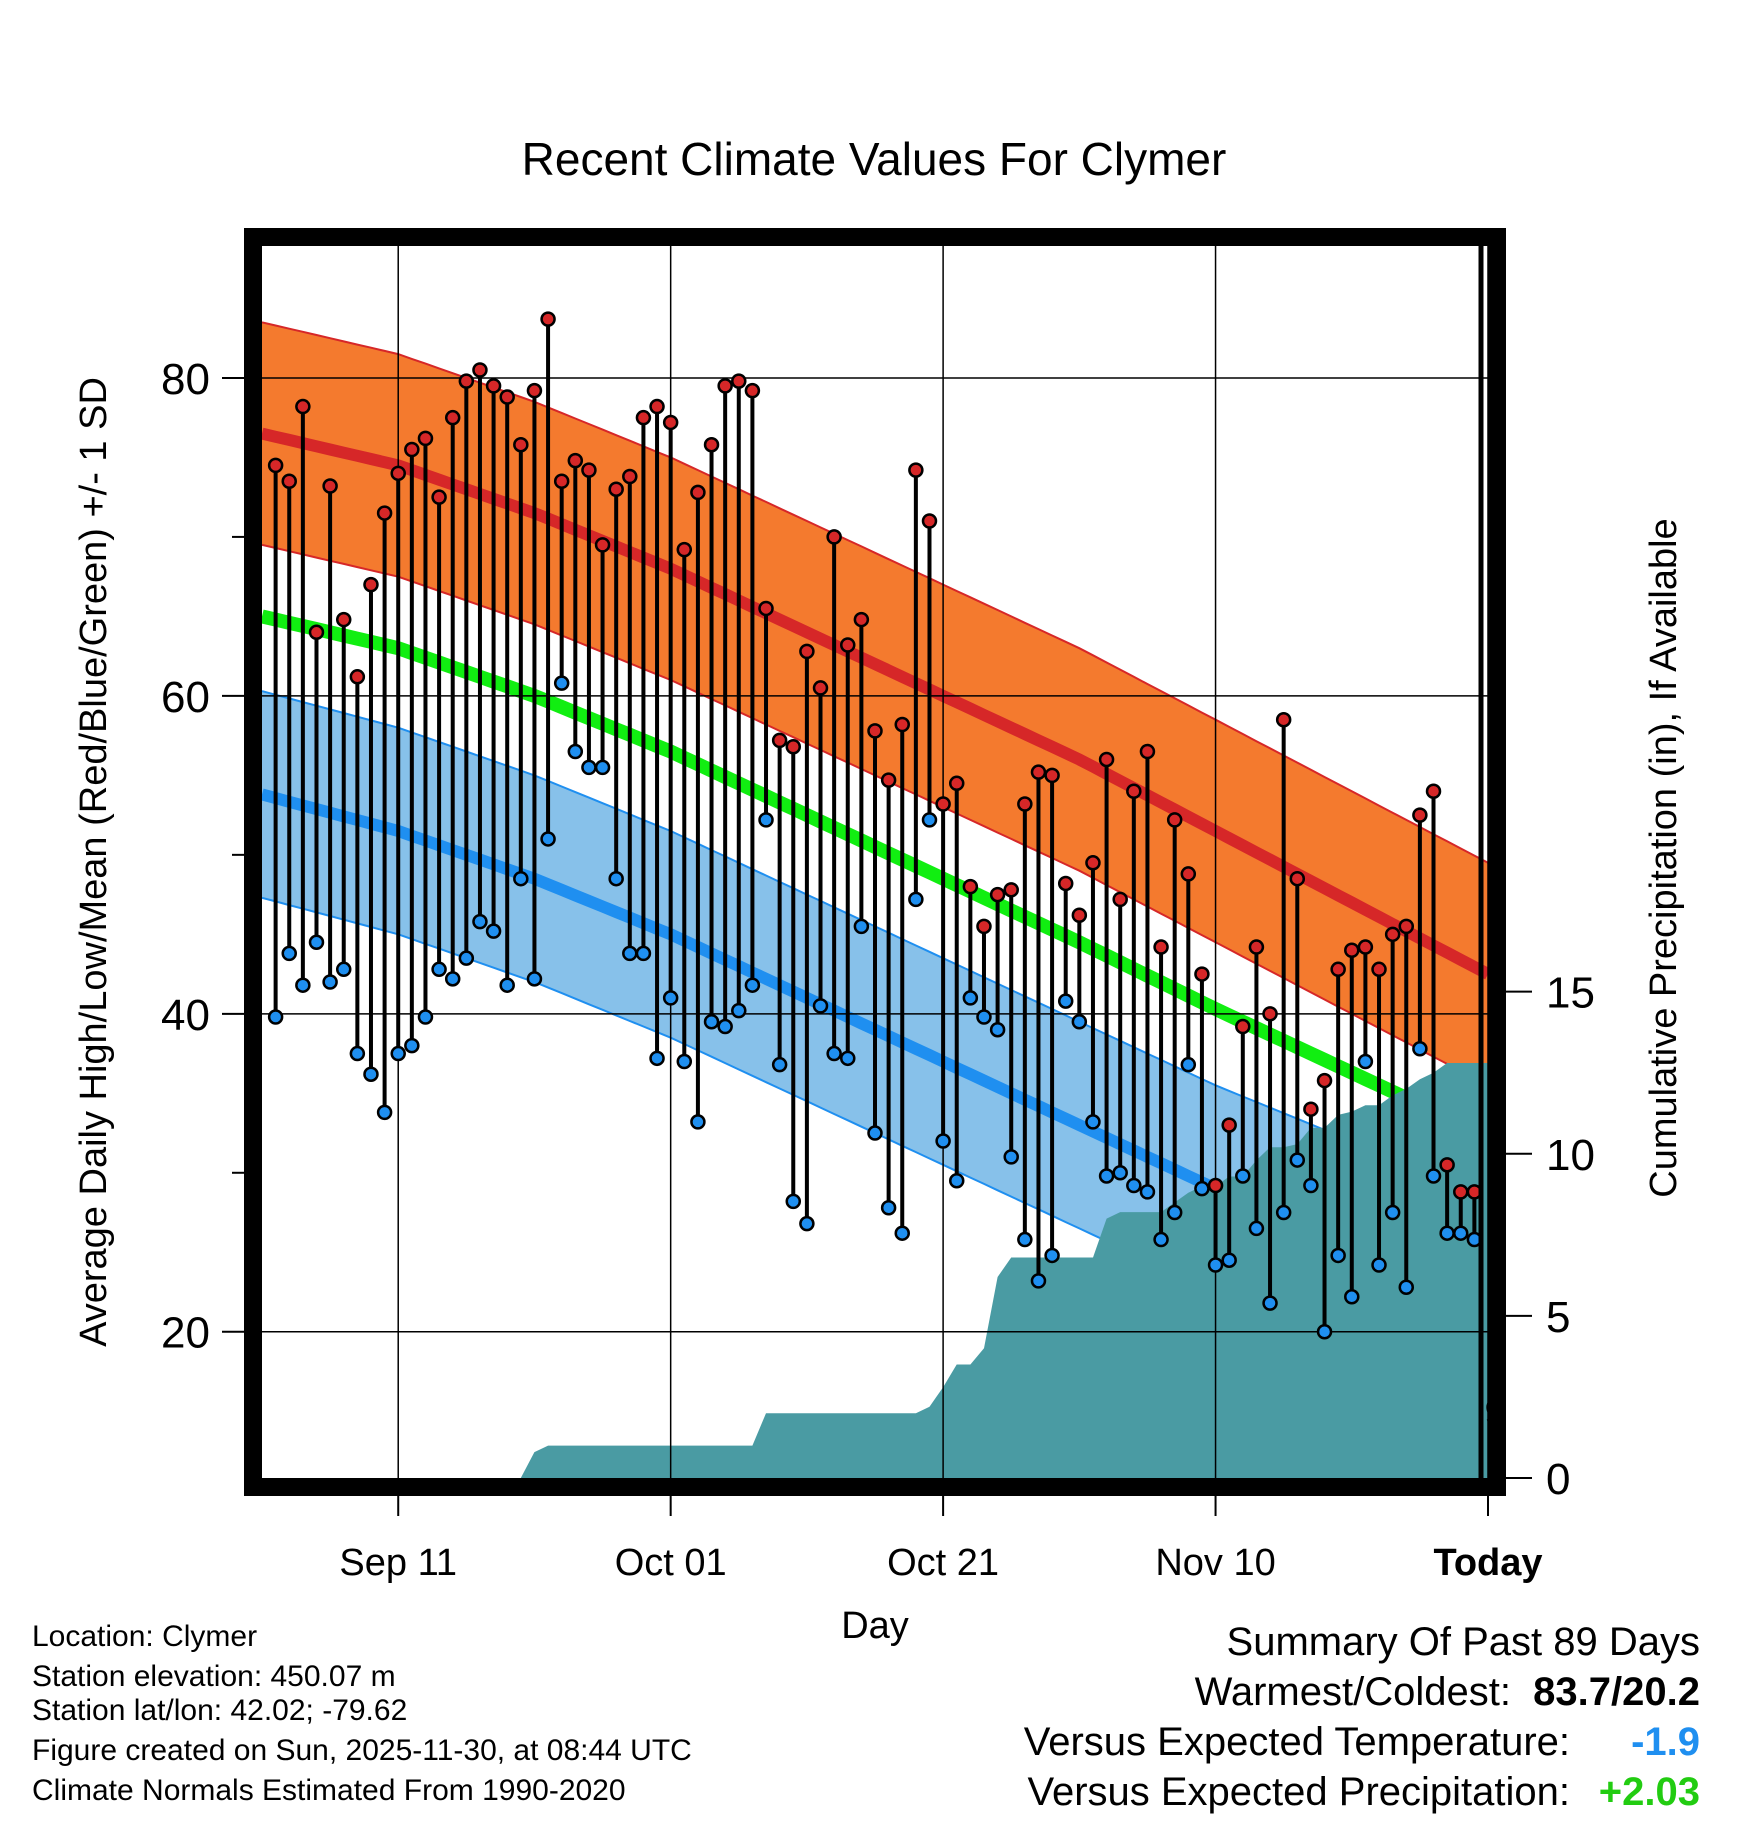  What do you see at coordinates (1558, 1479) in the screenshot?
I see `y-right-tick-label: 0` at bounding box center [1558, 1479].